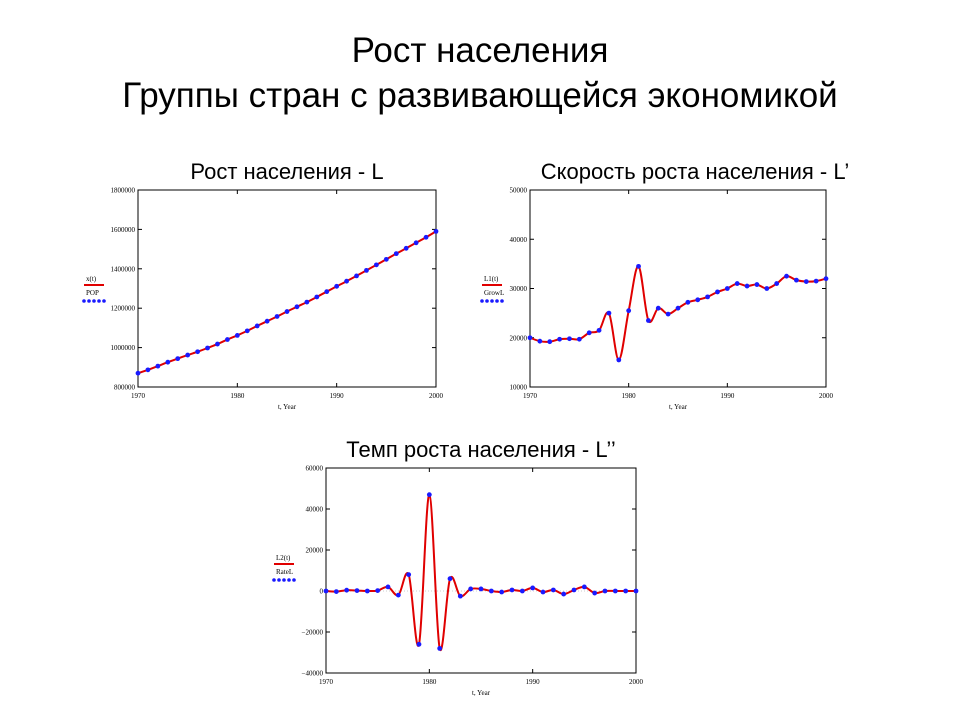  I want to click on chart1-y-tick-label: 1200000, so click(123, 309).